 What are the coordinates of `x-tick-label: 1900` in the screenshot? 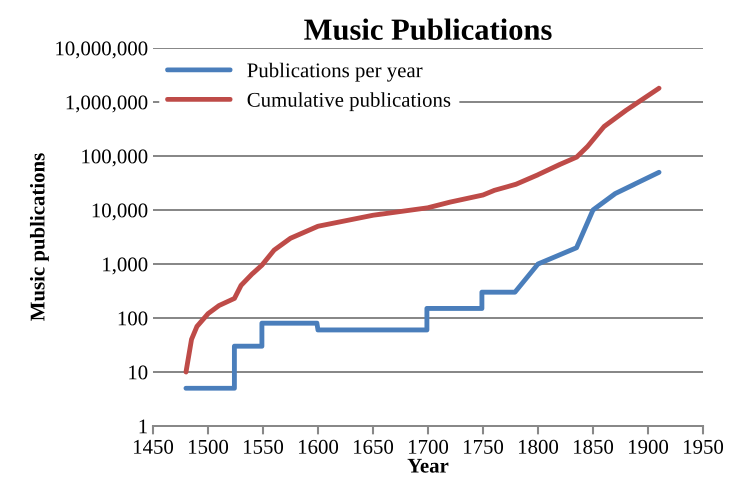 It's located at (648, 447).